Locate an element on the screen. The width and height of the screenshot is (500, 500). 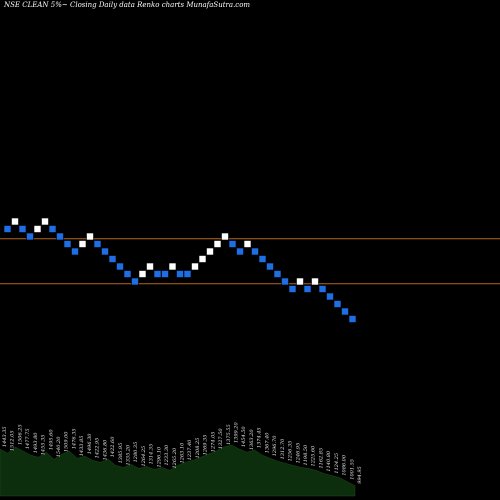
price-label: 1246.95 is located at coordinates (298, 453).